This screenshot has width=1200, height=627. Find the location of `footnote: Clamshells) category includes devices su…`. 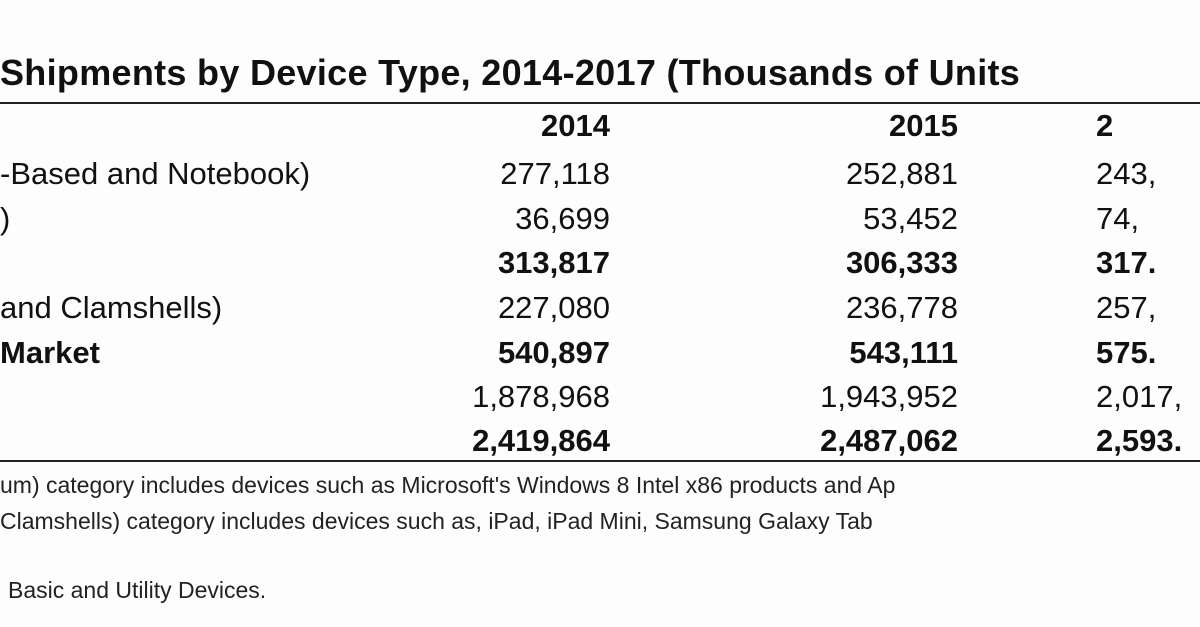

footnote: Clamshells) category includes devices su… is located at coordinates (436, 521).